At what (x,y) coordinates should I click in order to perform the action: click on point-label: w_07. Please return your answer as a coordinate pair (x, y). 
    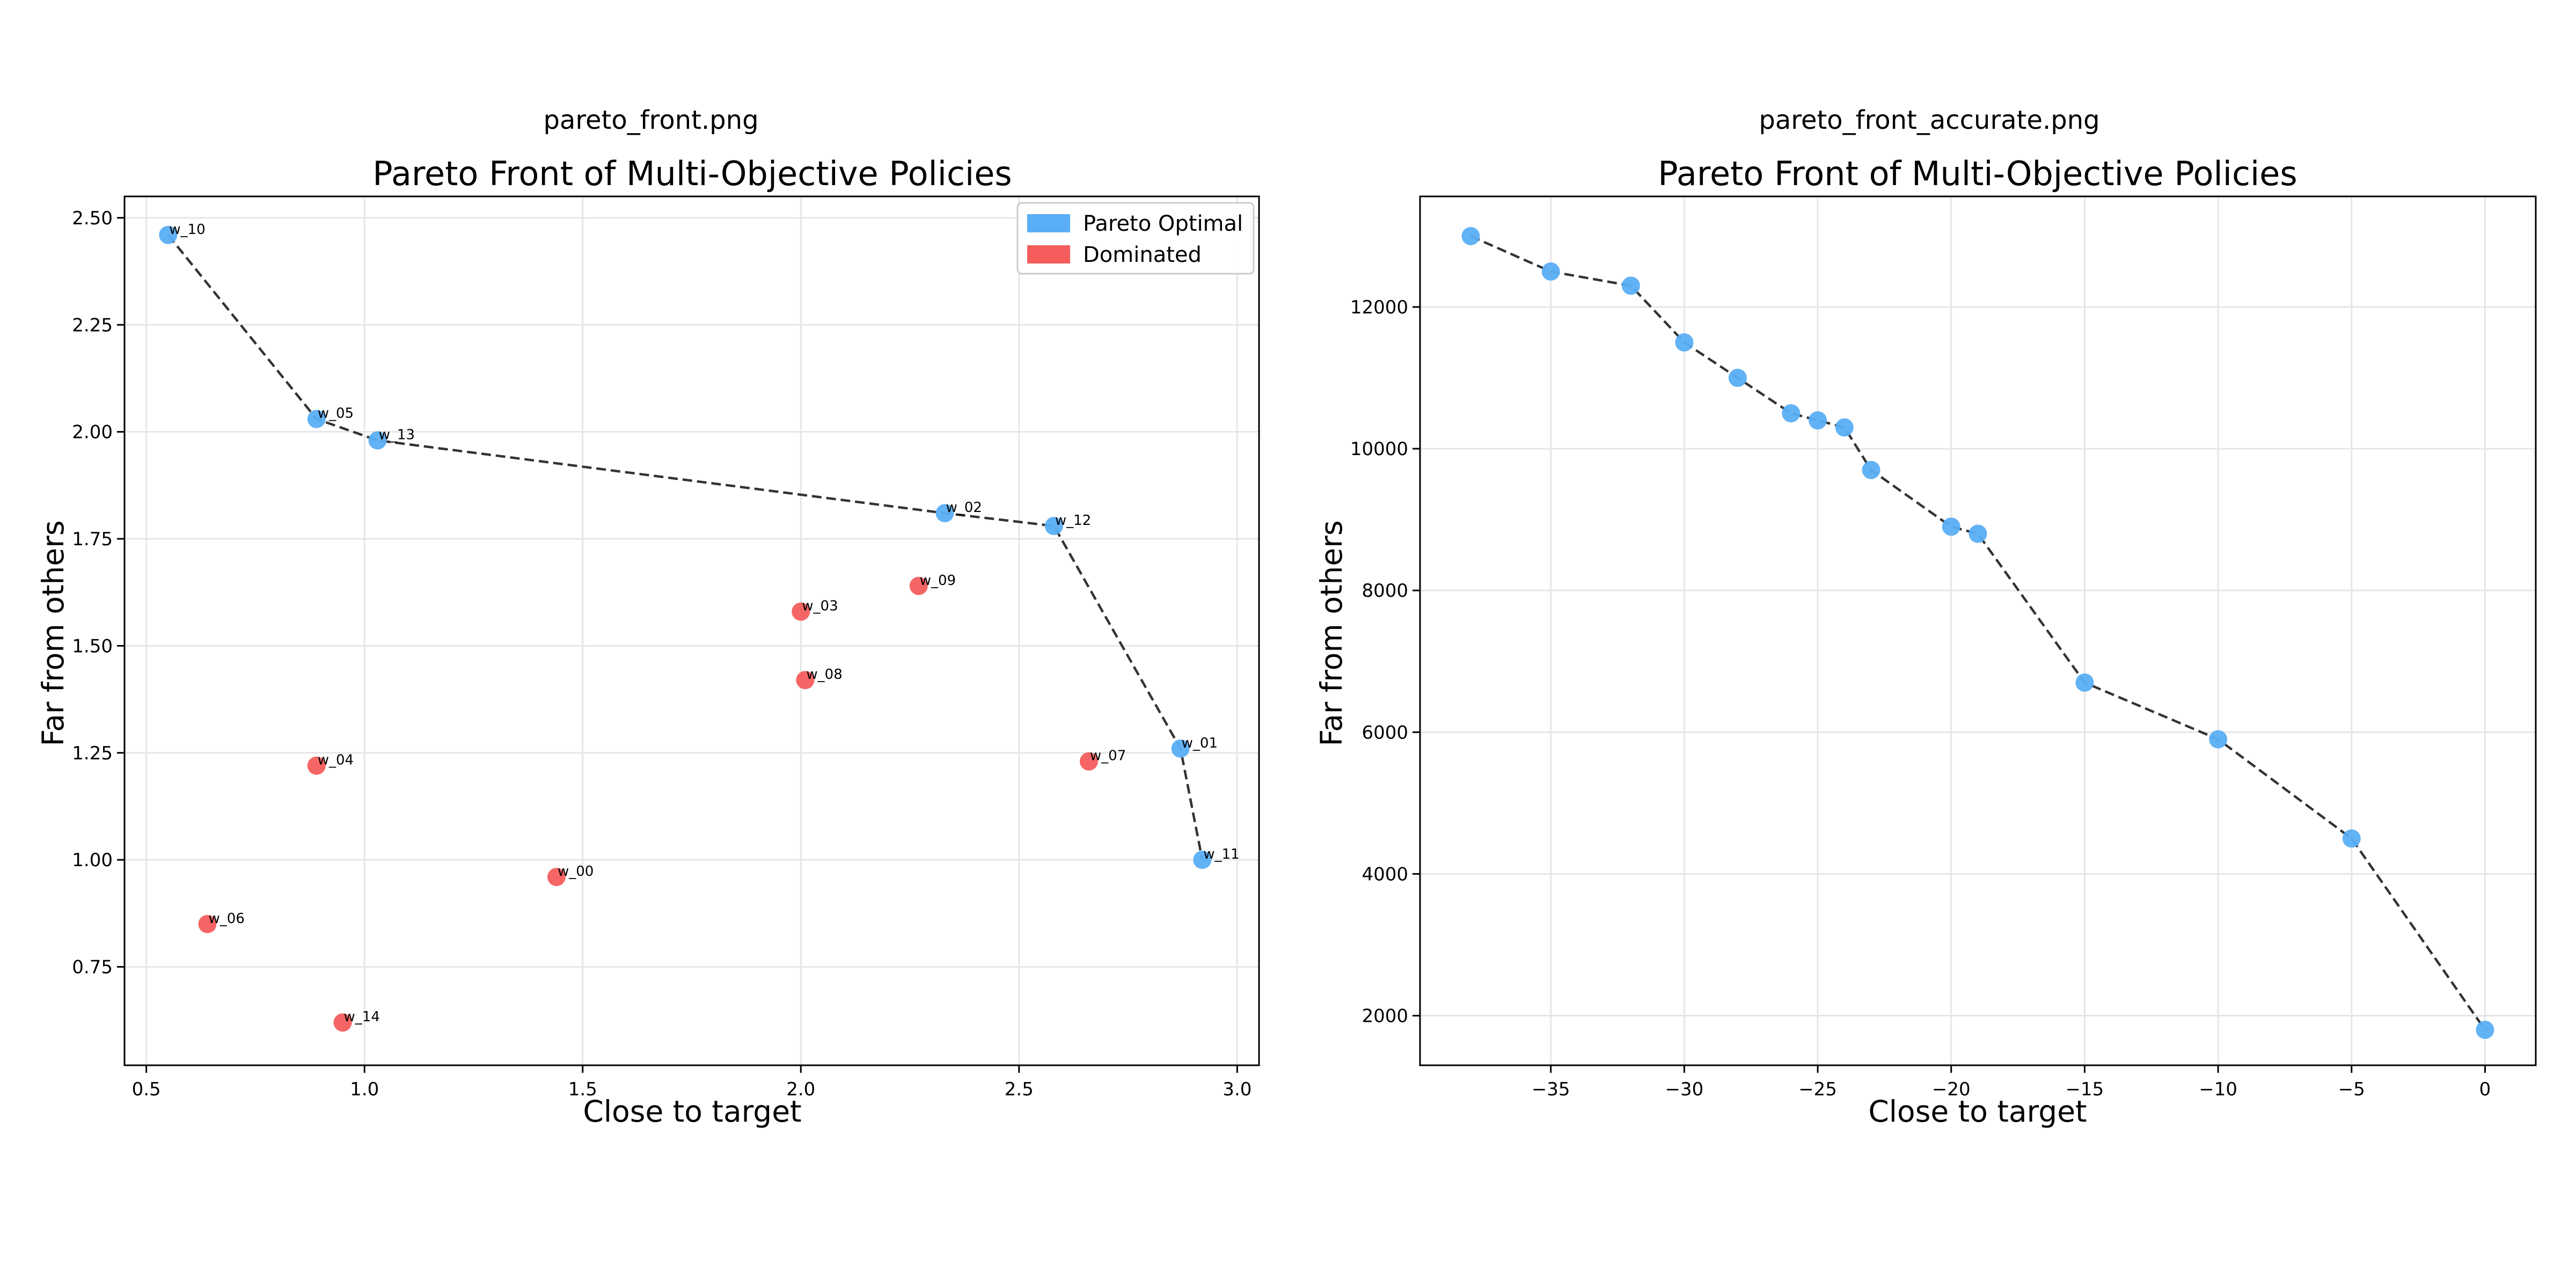
    Looking at the image, I should click on (1108, 756).